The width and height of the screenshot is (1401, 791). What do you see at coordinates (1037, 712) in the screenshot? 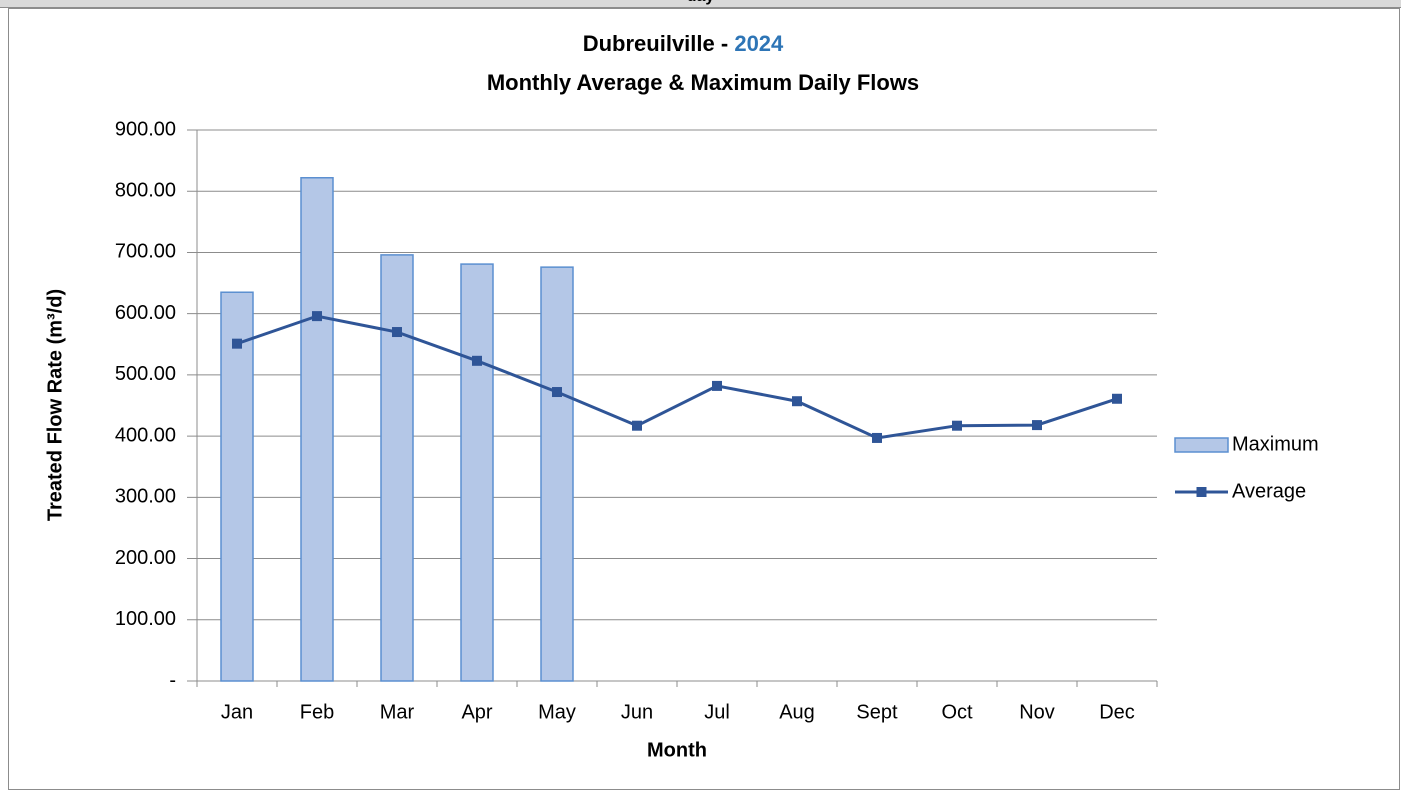
I see `x-tick-label: Nov` at bounding box center [1037, 712].